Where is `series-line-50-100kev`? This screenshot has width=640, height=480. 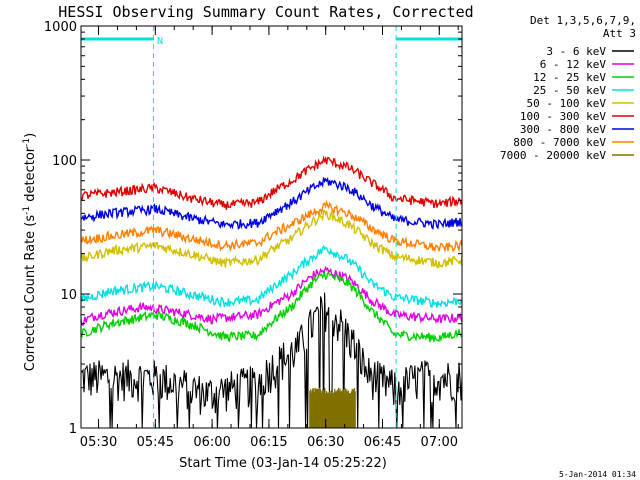 series-line-50-100kev is located at coordinates (271, 239).